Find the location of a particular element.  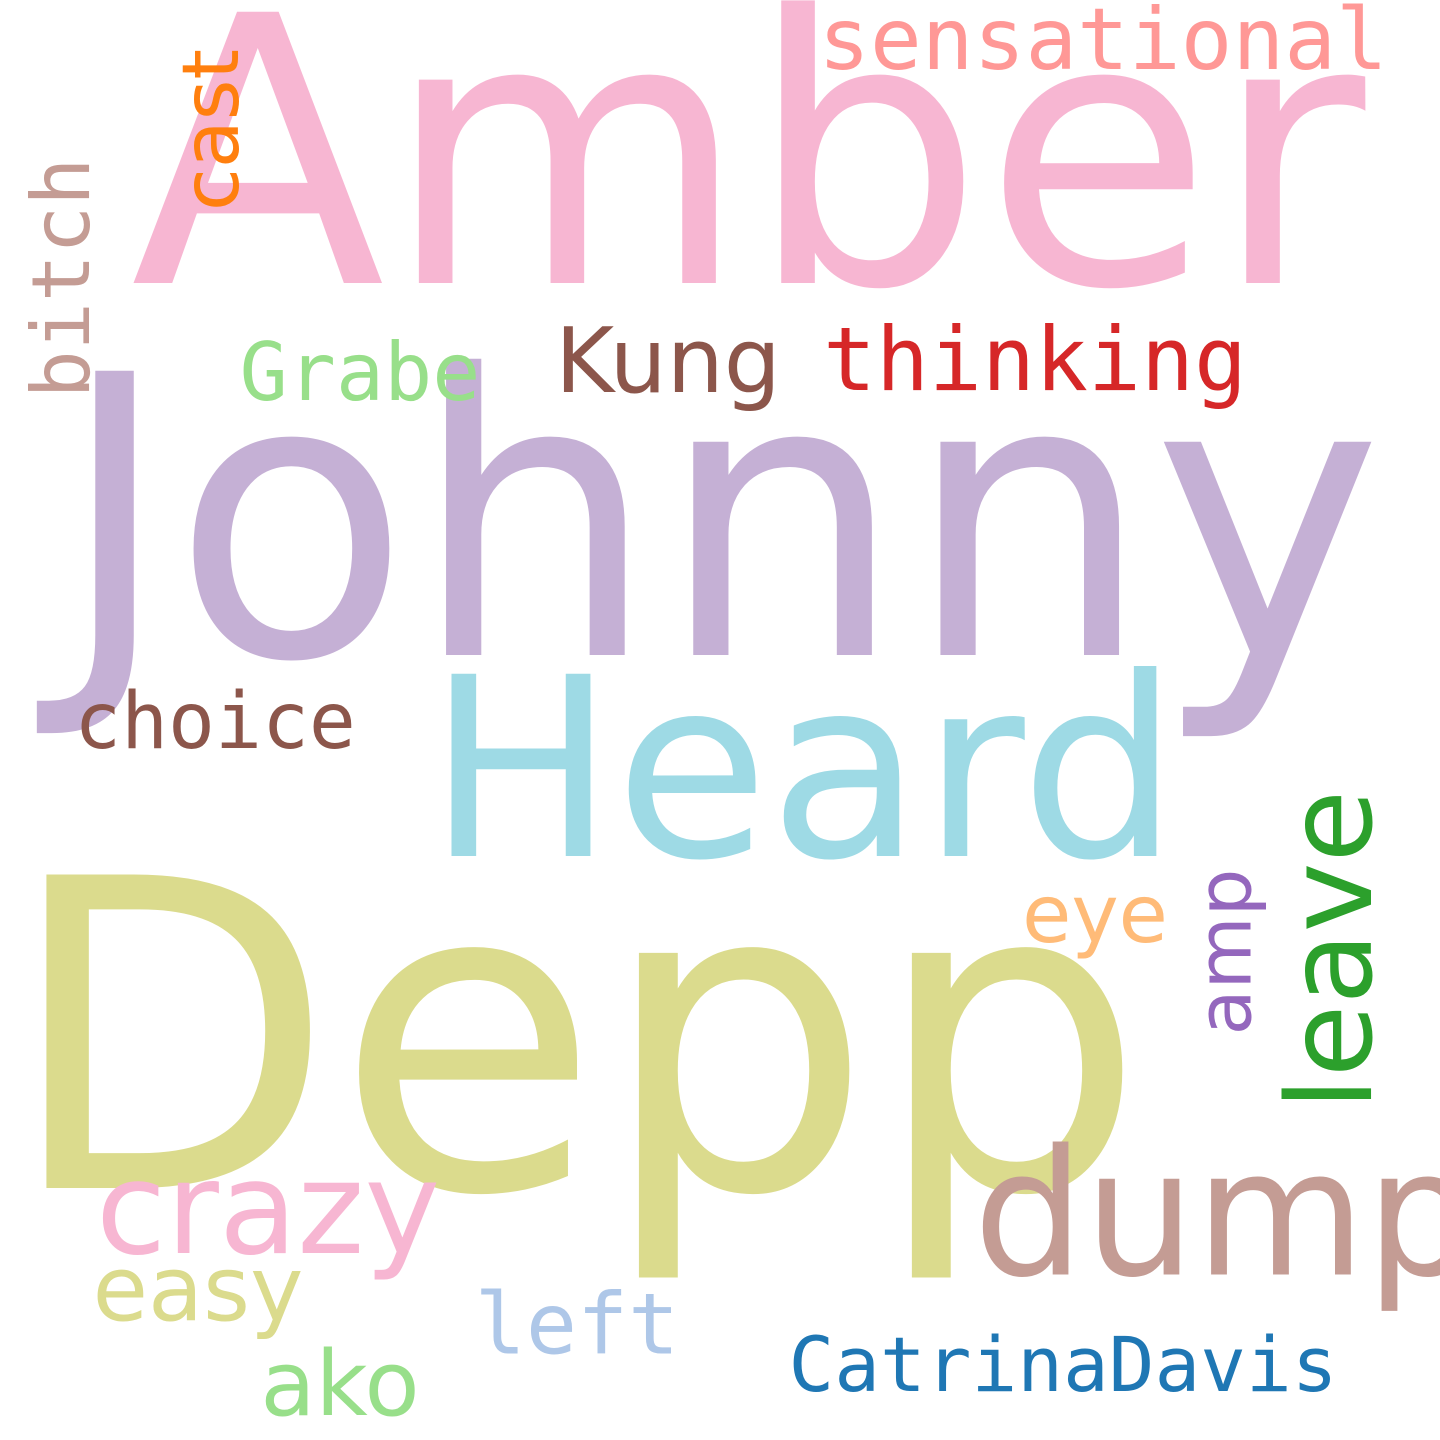

word-heard: Heard is located at coordinates (803, 769).